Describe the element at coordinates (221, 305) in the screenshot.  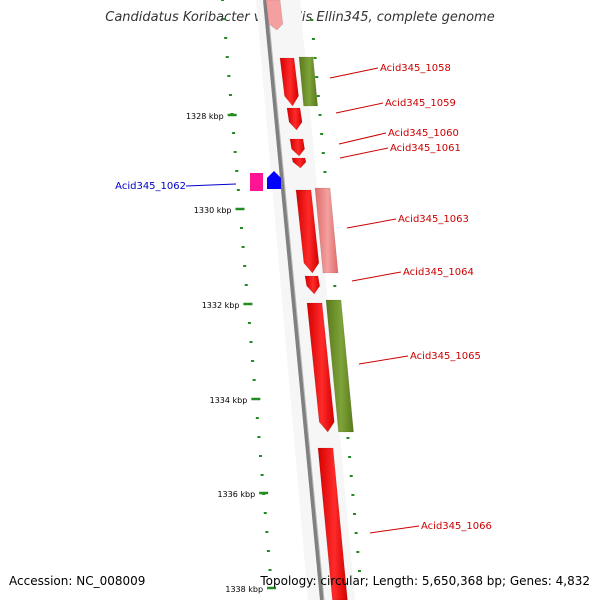
I see `ruler-tick-label: 1332 kbp` at that location.